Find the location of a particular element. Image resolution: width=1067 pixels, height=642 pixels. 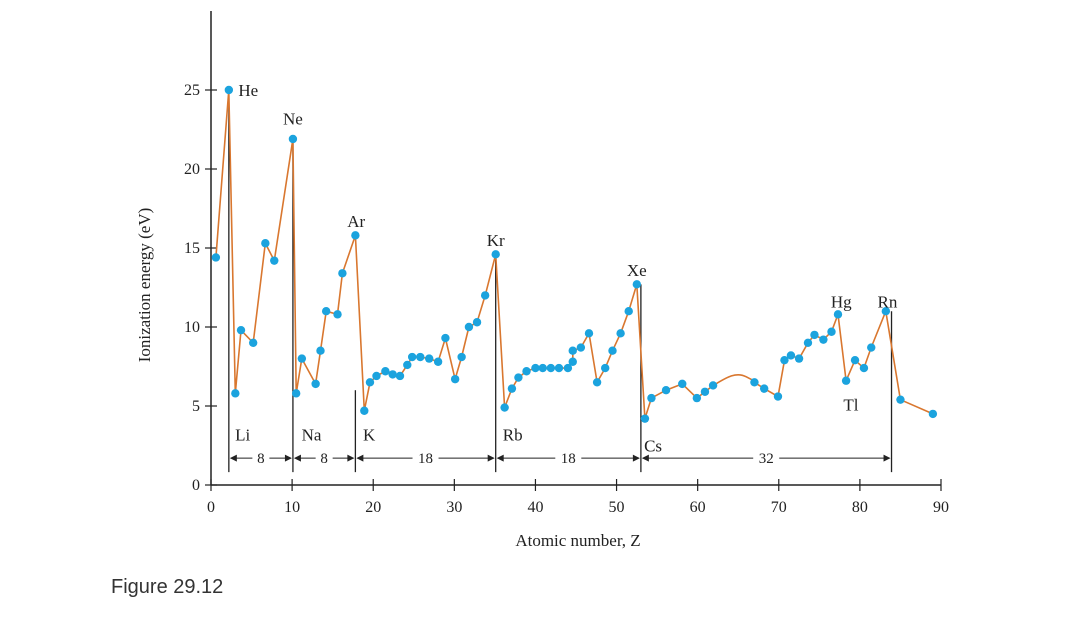

x-tick-label: 70 is located at coordinates (779, 507).